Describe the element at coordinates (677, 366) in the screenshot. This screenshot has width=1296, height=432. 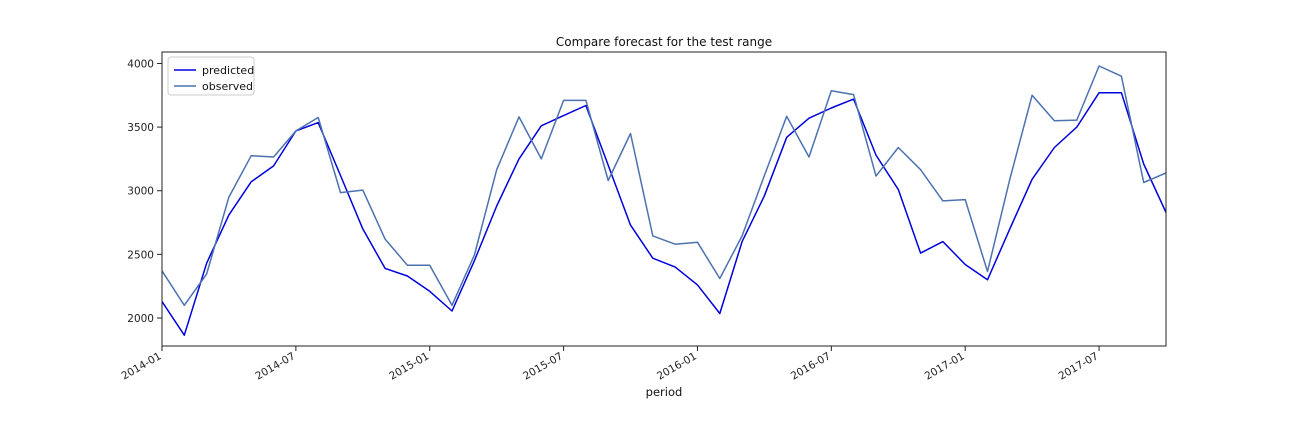
I see `x-tick-label: 2016-01` at that location.